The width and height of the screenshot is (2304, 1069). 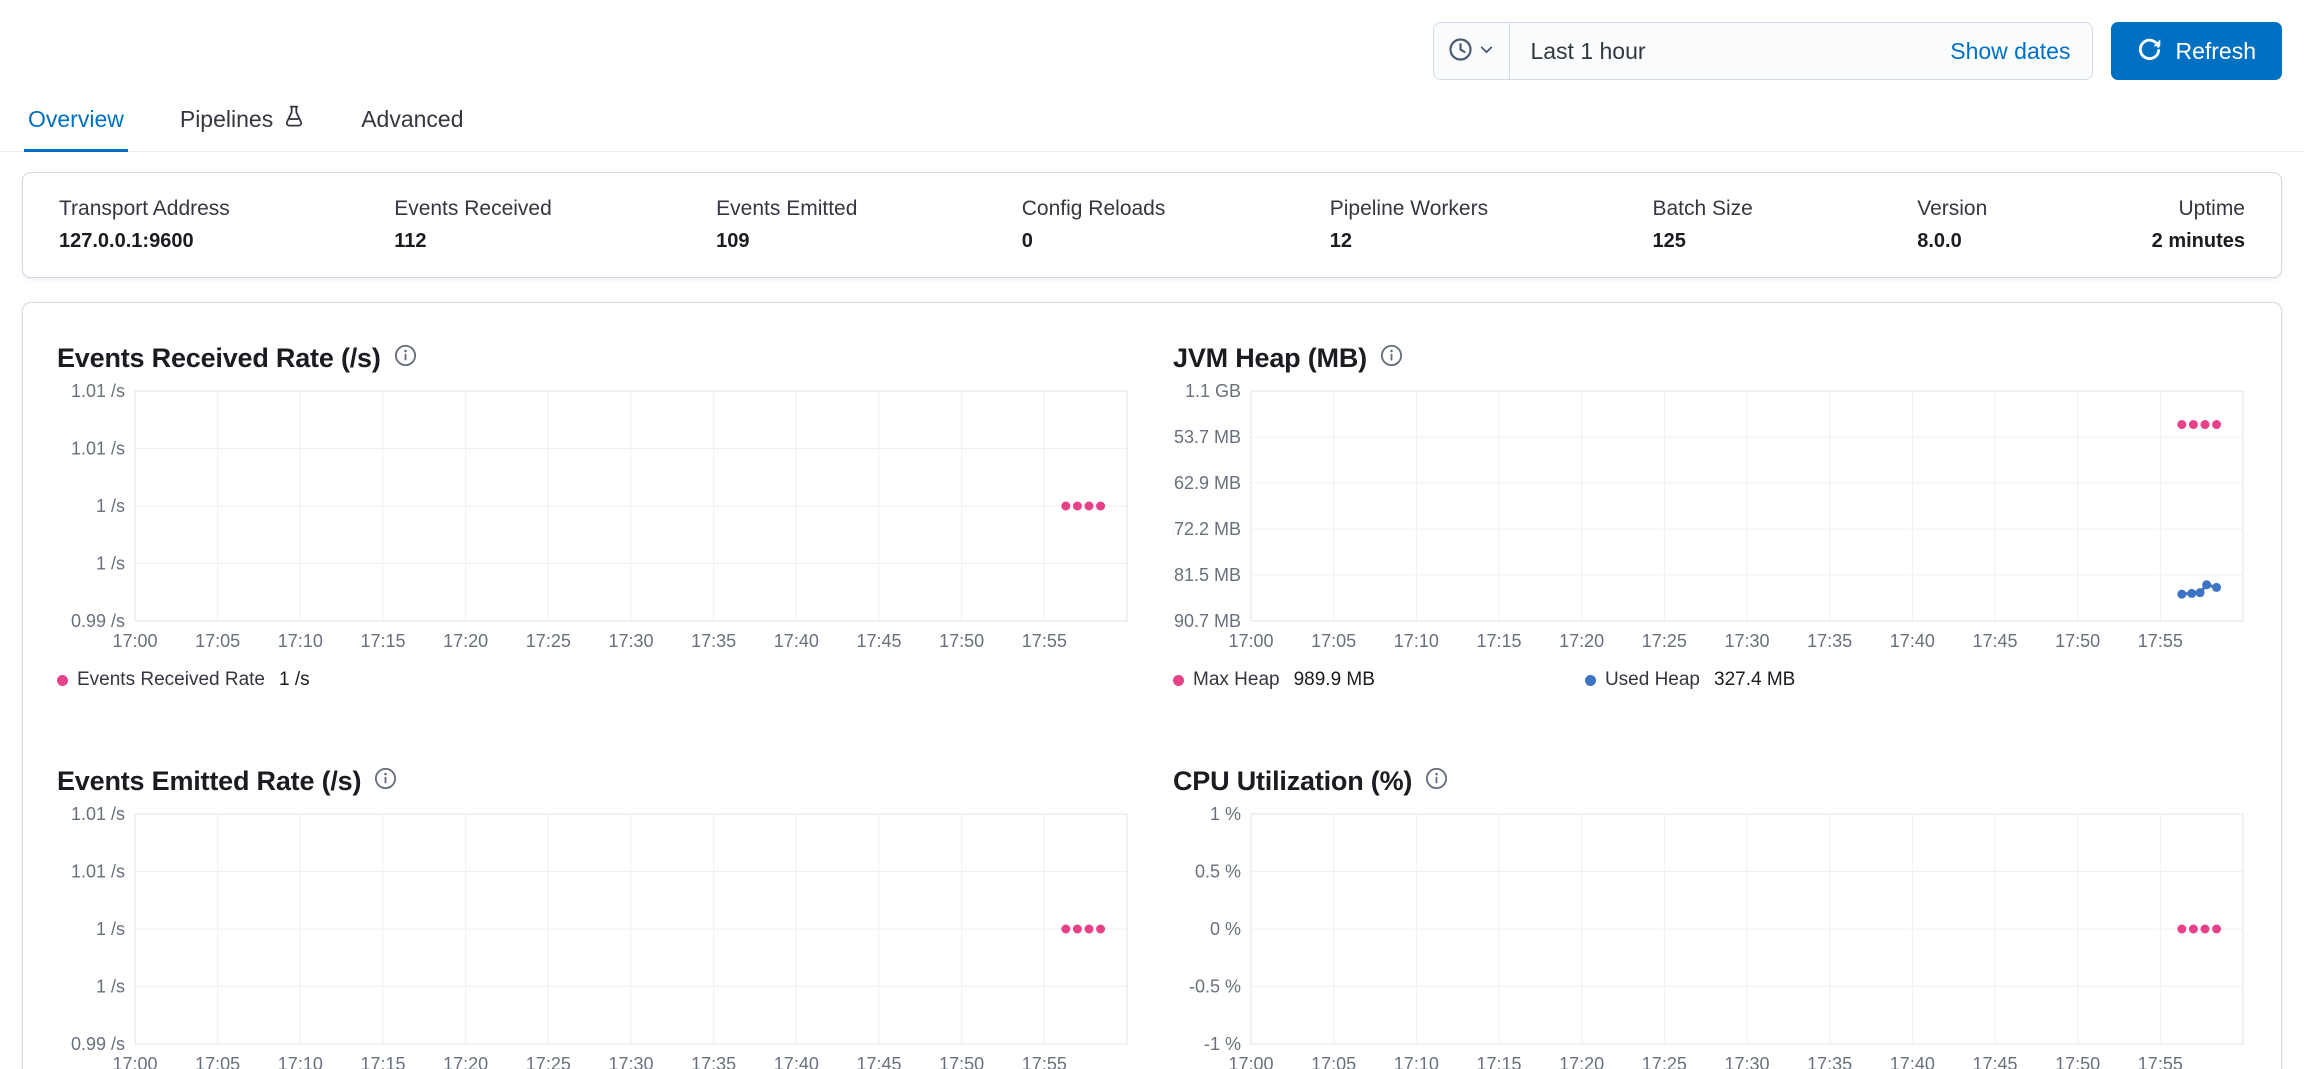 What do you see at coordinates (1952, 208) in the screenshot?
I see `stat-label: Version` at bounding box center [1952, 208].